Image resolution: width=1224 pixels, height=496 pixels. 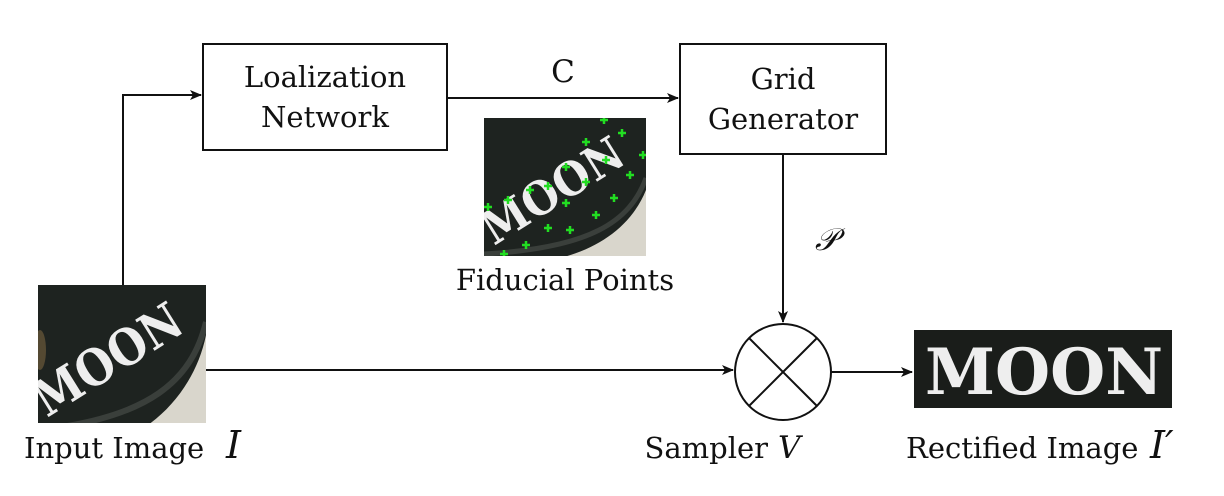 I want to click on input-image-photo: MOON, so click(x=122, y=354).